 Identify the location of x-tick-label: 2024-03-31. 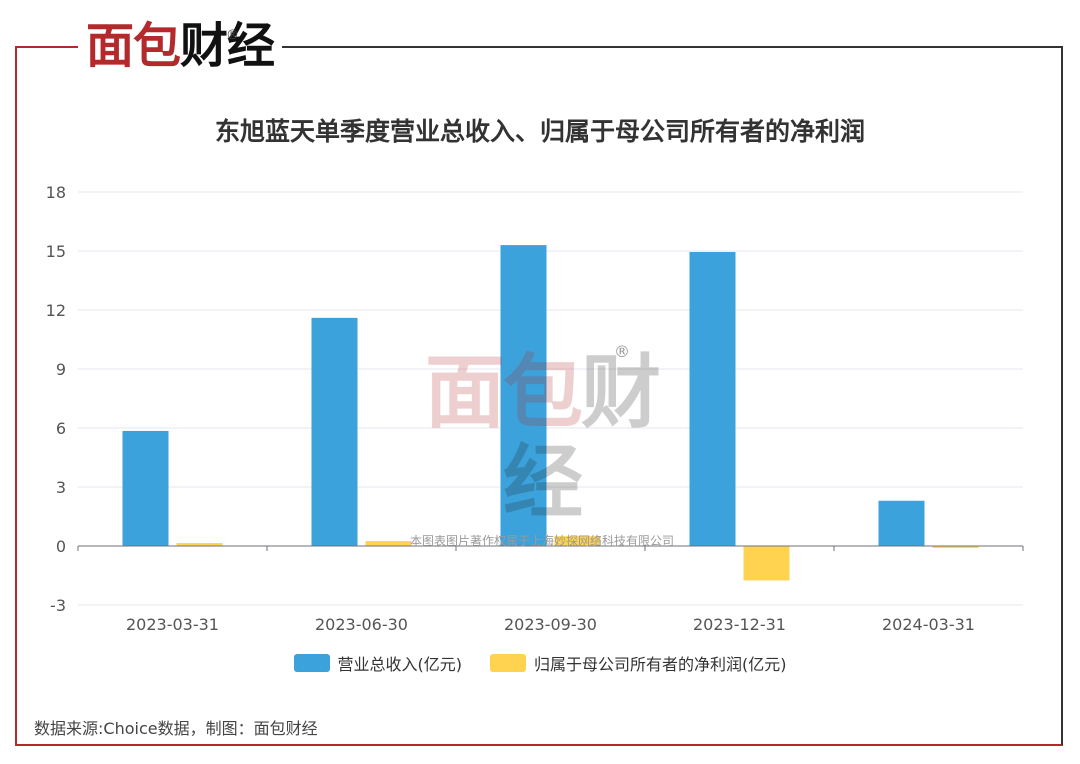
(928, 624).